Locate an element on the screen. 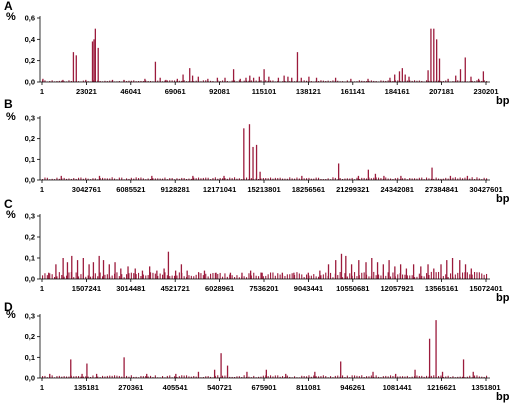 This screenshot has width=520, height=407. x-tick-label: 1507241 is located at coordinates (86, 288).